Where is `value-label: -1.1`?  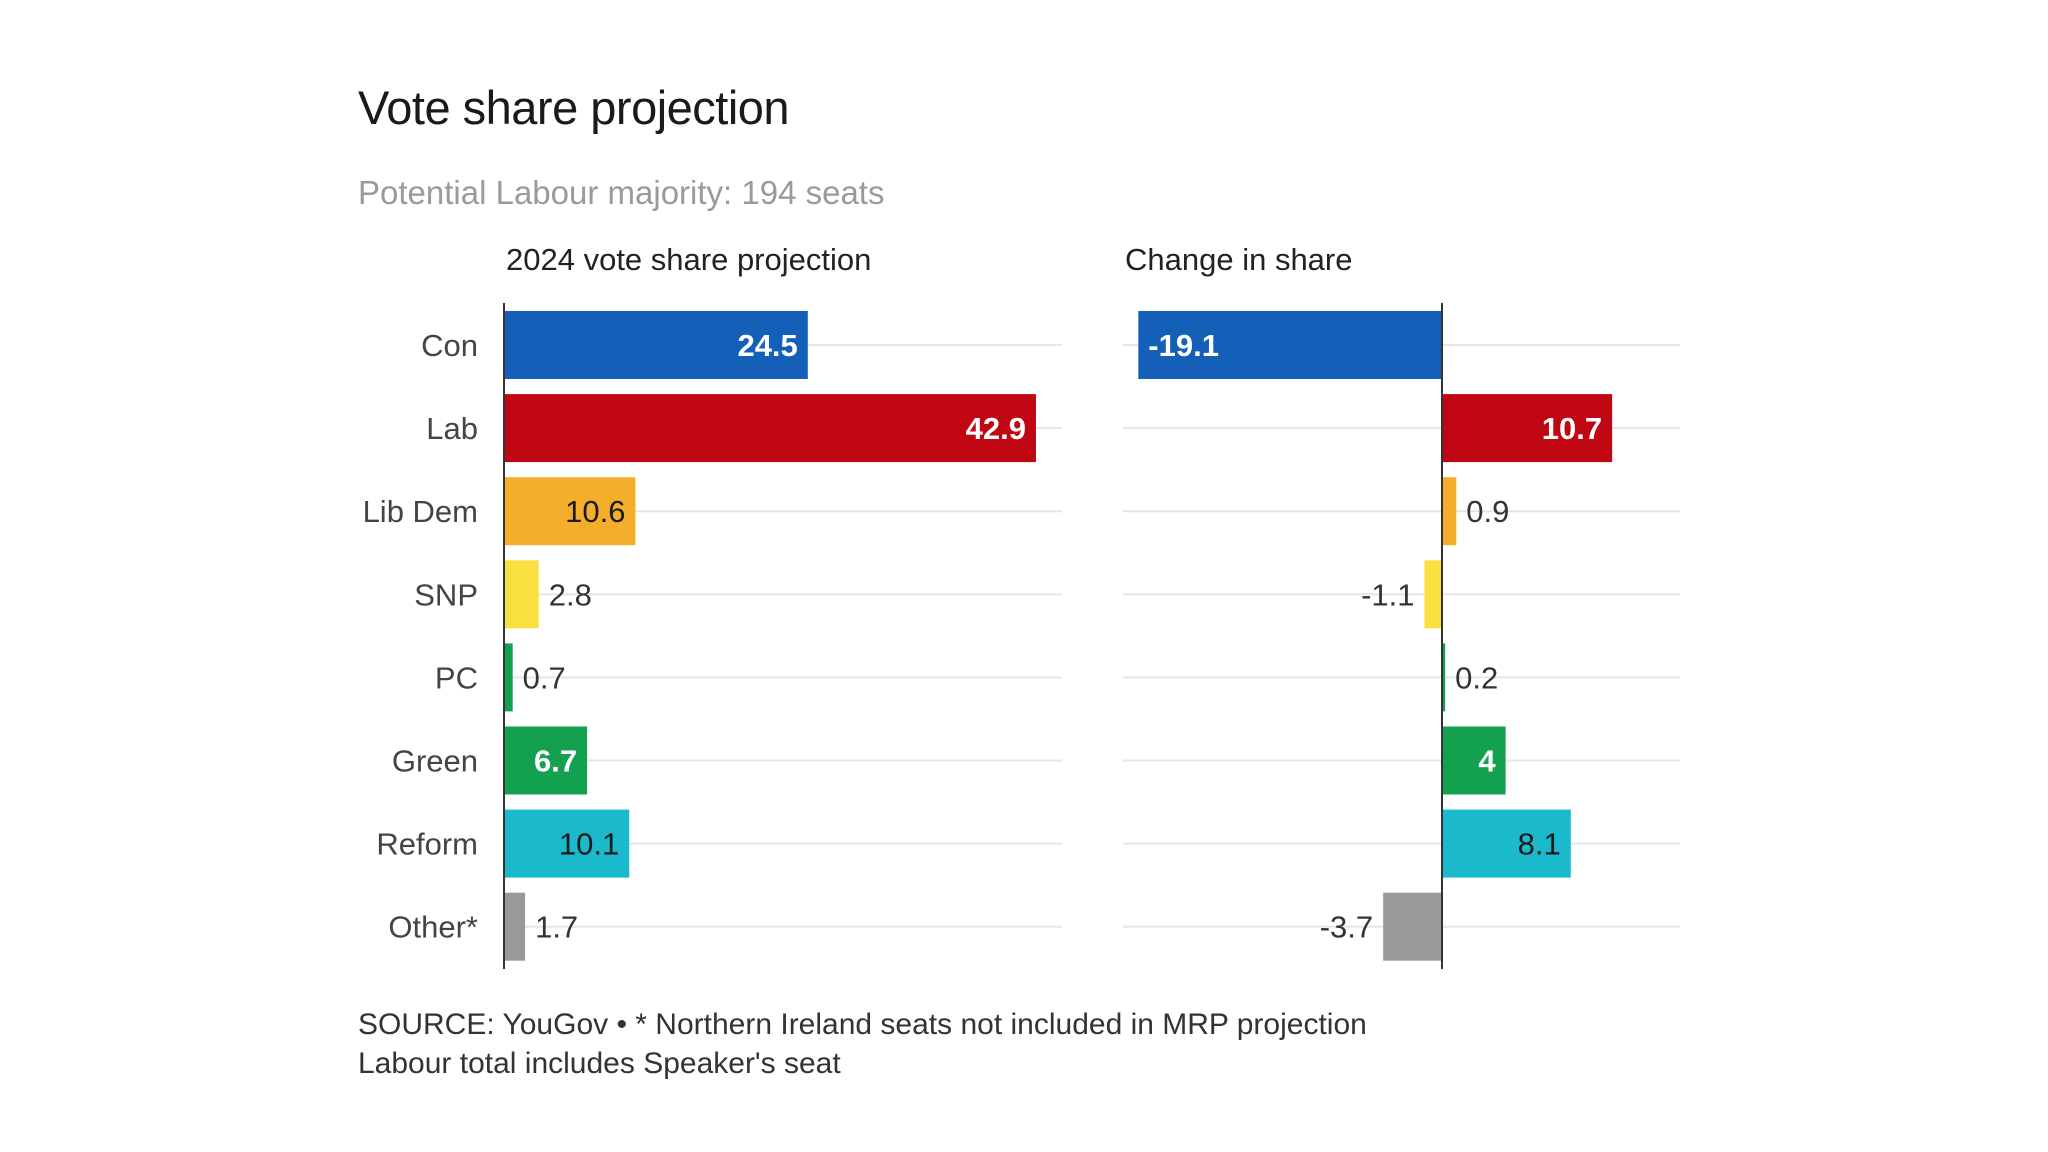
value-label: -1.1 is located at coordinates (1387, 594).